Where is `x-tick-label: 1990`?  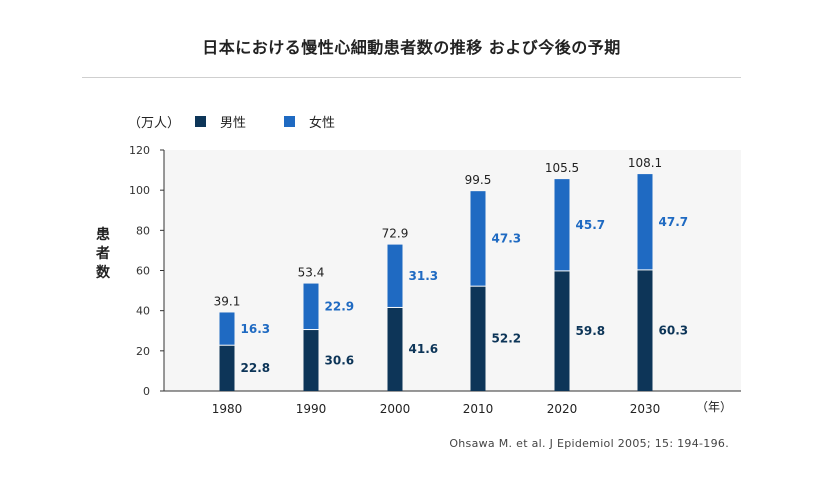
x-tick-label: 1990 is located at coordinates (311, 409).